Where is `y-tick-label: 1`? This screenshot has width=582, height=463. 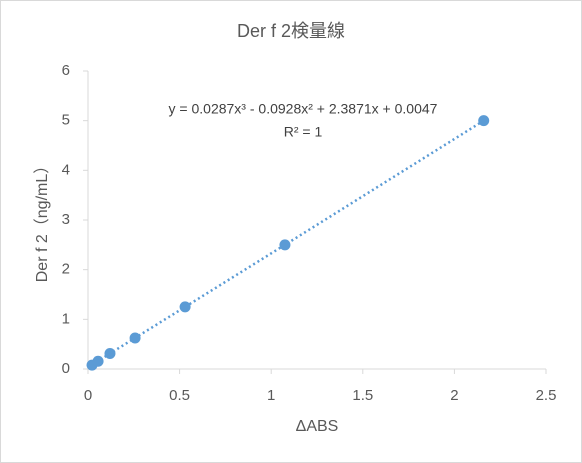
y-tick-label: 1 is located at coordinates (66, 318).